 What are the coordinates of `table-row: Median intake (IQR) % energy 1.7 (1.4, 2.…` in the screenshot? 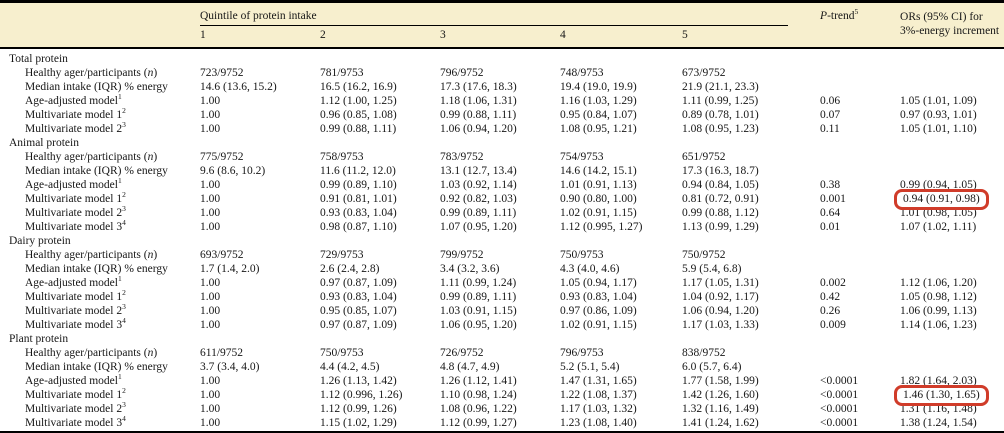 It's located at (502, 269).